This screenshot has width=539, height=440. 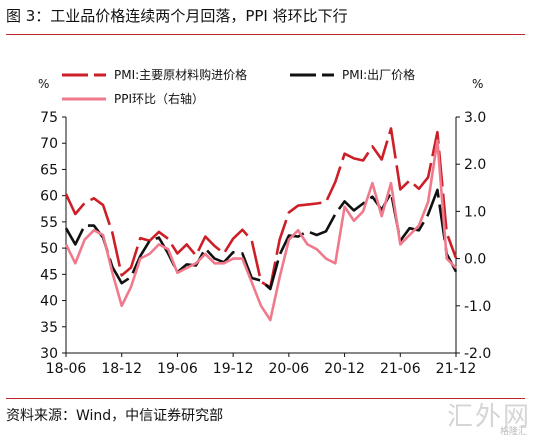 I want to click on source-note: 资料来源：Wind，中信证券研究部, so click(x=115, y=416).